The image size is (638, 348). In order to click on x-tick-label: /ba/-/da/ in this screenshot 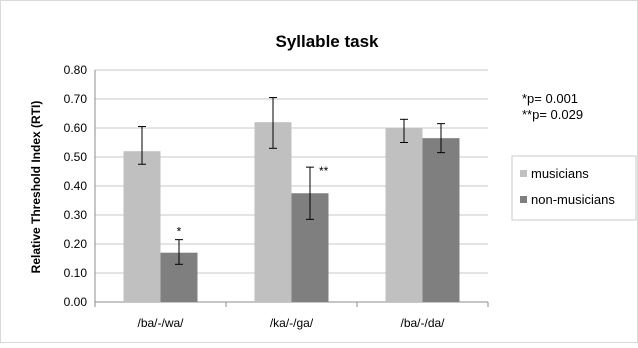, I will do `click(422, 323)`.